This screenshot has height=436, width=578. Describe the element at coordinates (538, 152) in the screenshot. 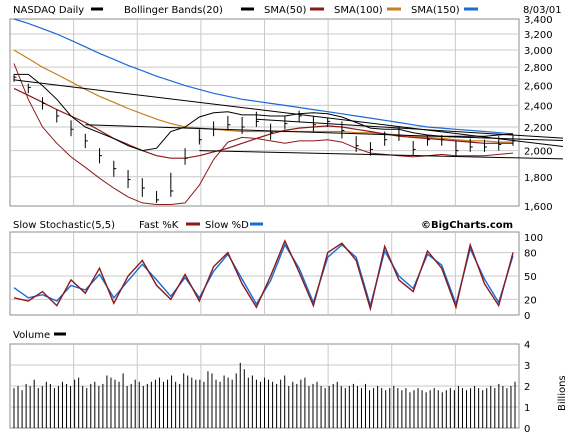

I see `price-tick-label: 2,000` at that location.